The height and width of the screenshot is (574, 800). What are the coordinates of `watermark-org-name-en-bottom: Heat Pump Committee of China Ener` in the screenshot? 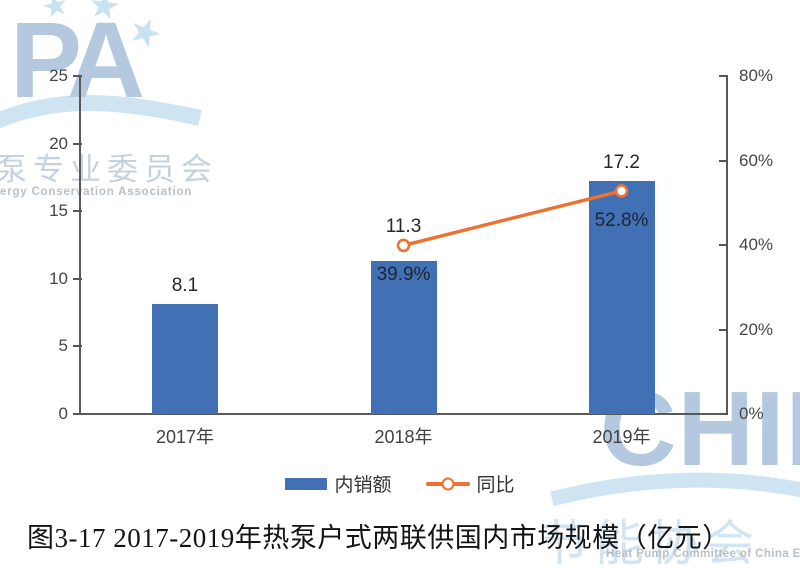 It's located at (703, 554).